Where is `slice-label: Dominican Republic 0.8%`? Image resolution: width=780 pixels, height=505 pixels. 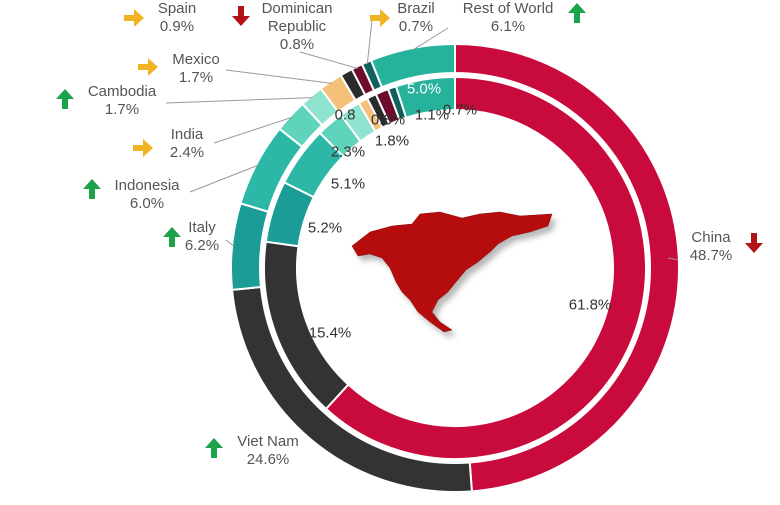
slice-label: Dominican Republic 0.8% is located at coordinates (297, 27).